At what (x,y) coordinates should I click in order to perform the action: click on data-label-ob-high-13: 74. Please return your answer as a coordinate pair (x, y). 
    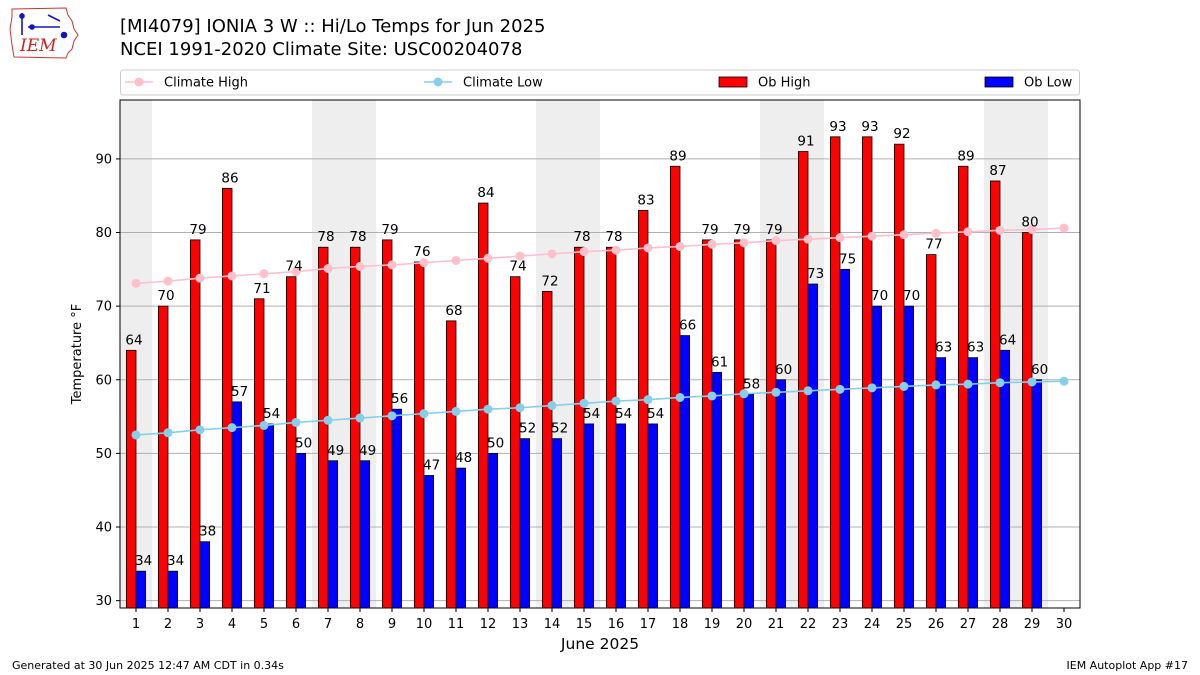
    Looking at the image, I should click on (517, 267).